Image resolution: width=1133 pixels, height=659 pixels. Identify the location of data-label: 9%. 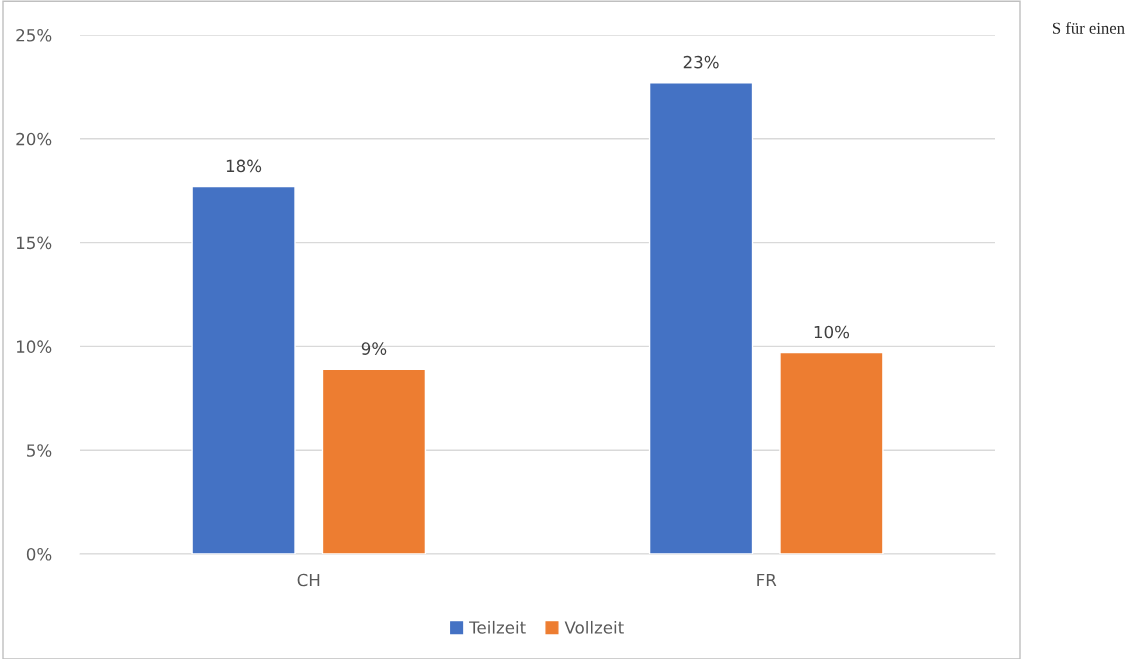
(374, 348).